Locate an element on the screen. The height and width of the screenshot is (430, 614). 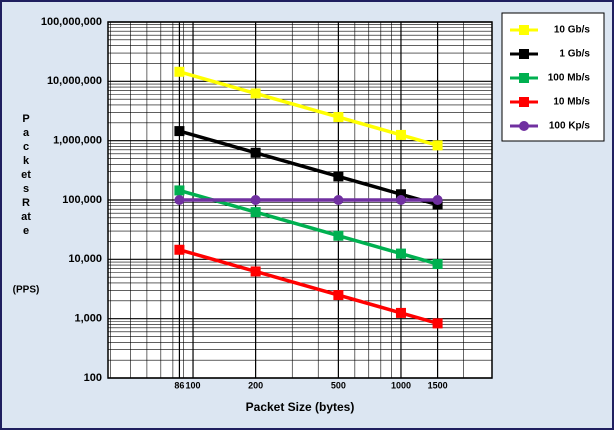
y-tick-label: 10,000 is located at coordinates (85, 259).